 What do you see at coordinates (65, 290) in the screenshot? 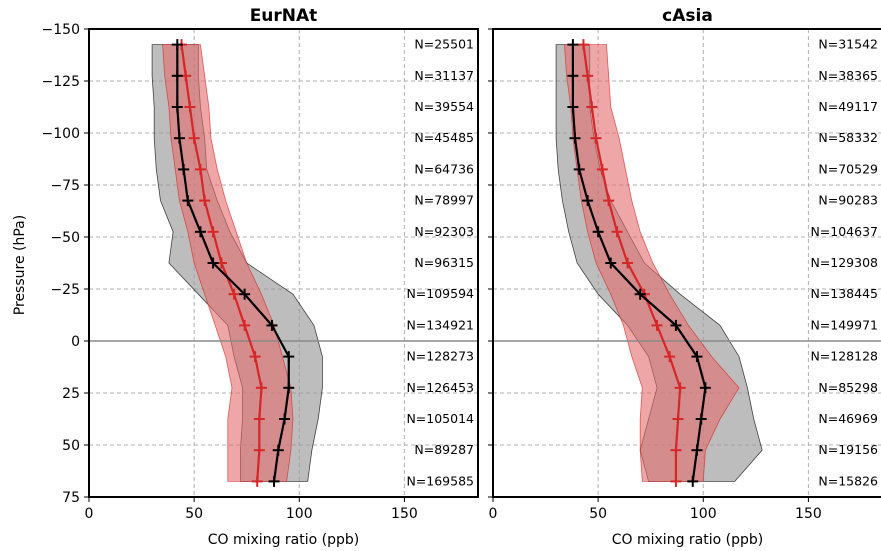
I see `y-tick-label: −25` at bounding box center [65, 290].